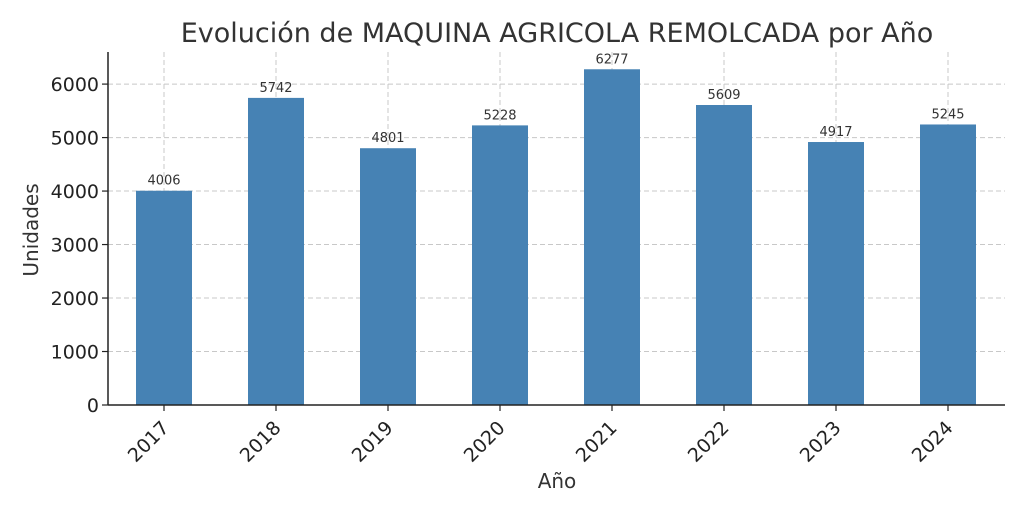 The image size is (1024, 512). Describe the element at coordinates (75, 299) in the screenshot. I see `y-tick-label: 2000` at that location.